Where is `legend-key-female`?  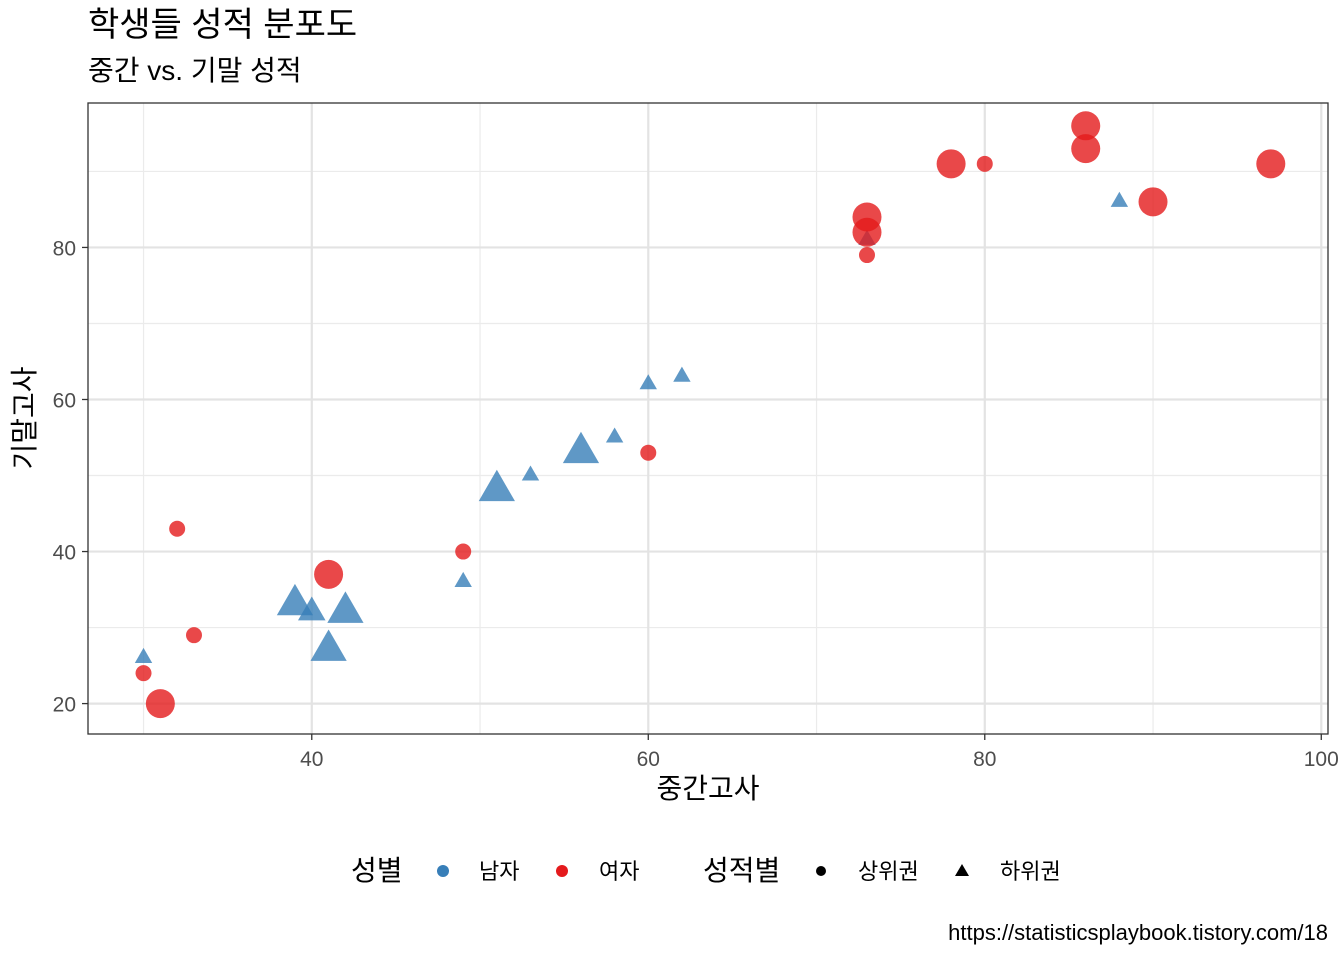 legend-key-female is located at coordinates (562, 871).